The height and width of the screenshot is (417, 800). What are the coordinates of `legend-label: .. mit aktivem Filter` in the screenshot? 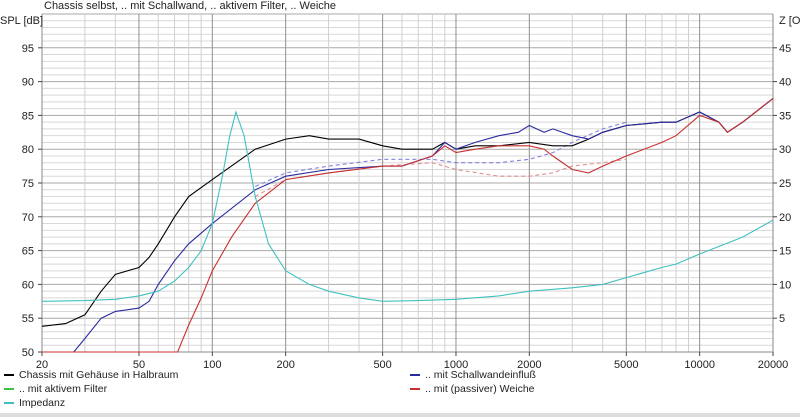 It's located at (63, 389).